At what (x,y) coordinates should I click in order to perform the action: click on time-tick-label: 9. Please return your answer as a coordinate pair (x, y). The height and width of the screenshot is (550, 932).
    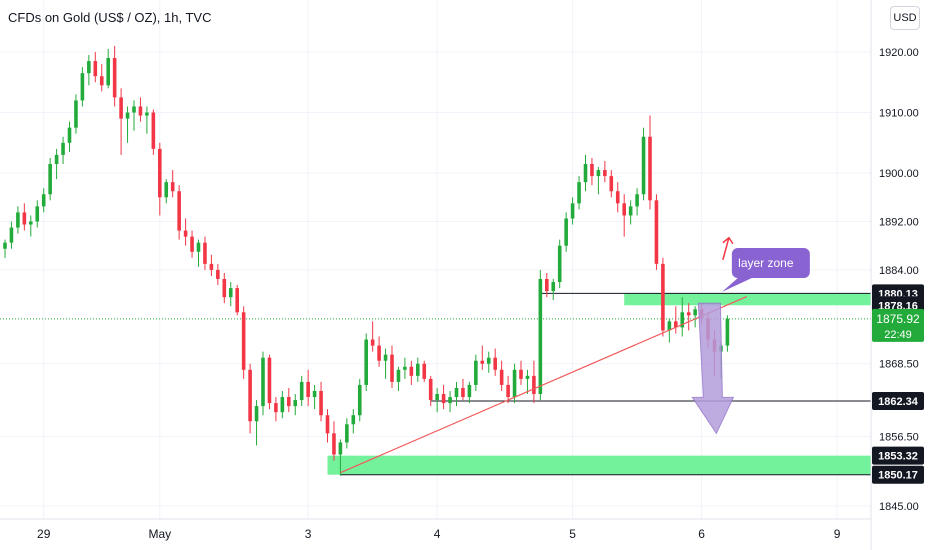
    Looking at the image, I should click on (837, 534).